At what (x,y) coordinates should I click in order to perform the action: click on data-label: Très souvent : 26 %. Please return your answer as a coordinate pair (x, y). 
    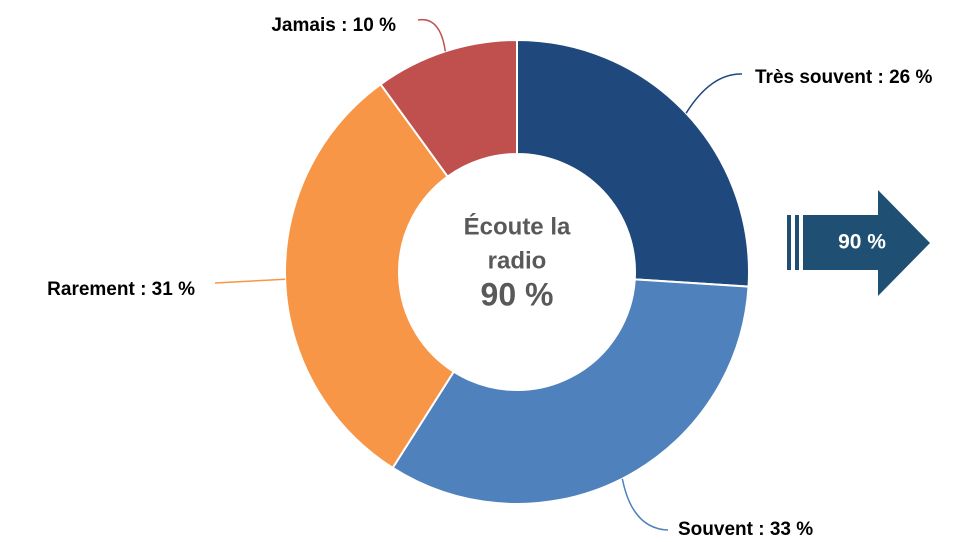
    Looking at the image, I should click on (844, 77).